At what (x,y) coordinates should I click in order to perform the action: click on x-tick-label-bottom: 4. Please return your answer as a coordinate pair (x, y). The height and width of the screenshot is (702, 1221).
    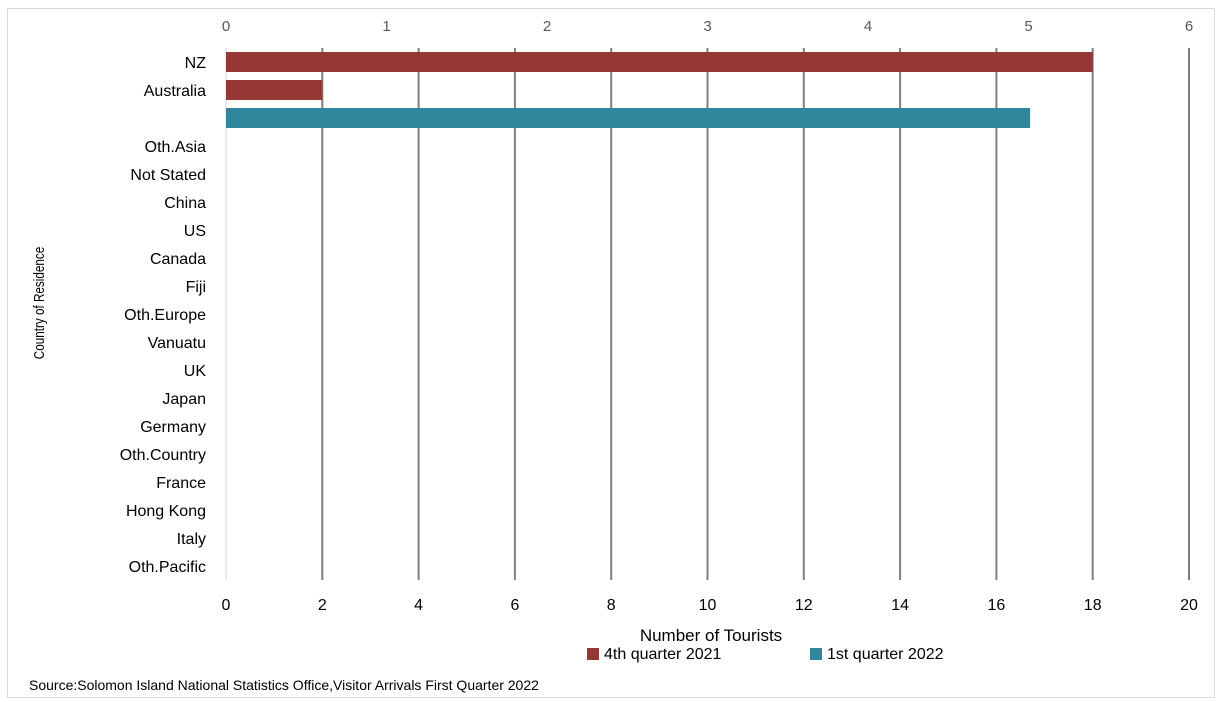
    Looking at the image, I should click on (418, 605).